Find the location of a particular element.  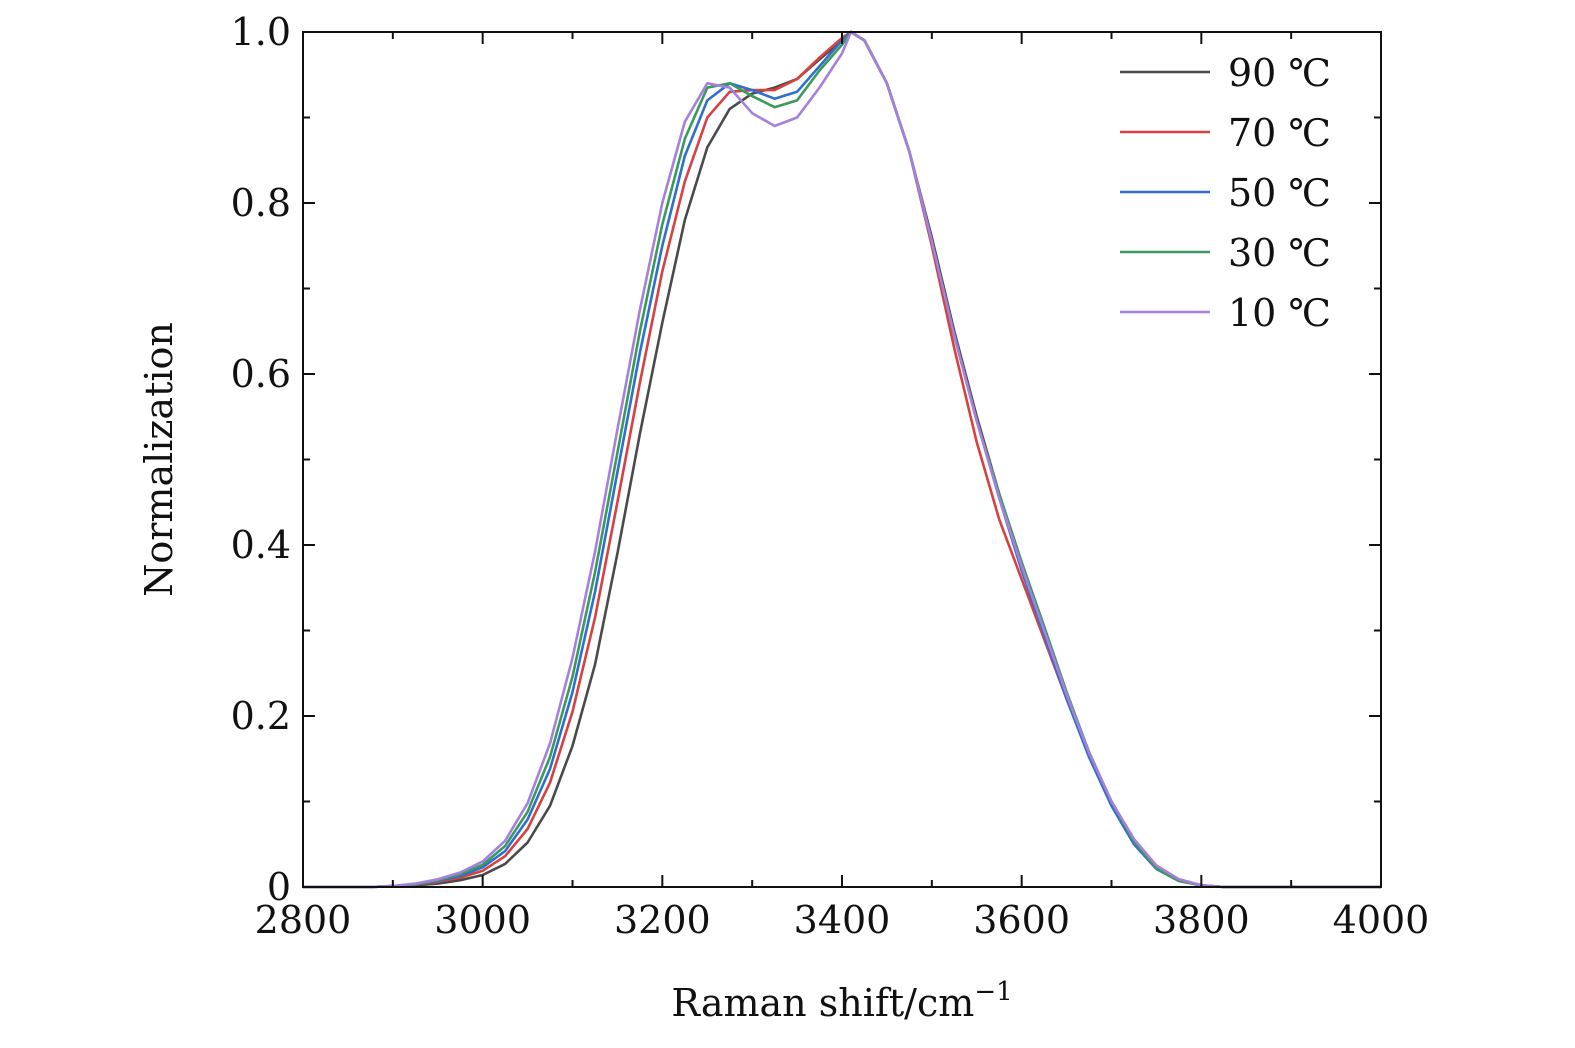

x-axis-title: Raman shift/cm−1 is located at coordinates (841, 1001).